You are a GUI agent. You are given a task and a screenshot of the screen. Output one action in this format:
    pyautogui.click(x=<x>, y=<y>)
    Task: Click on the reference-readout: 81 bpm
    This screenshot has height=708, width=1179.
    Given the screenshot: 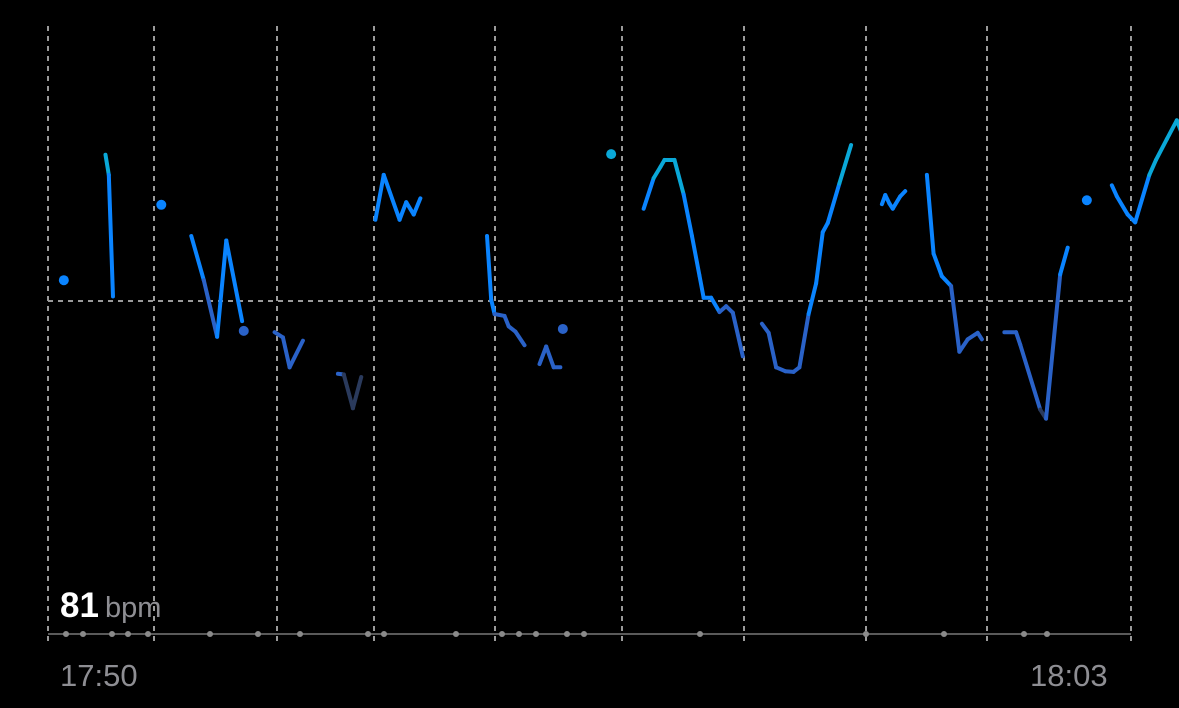 What is the action you would take?
    pyautogui.click(x=110, y=606)
    